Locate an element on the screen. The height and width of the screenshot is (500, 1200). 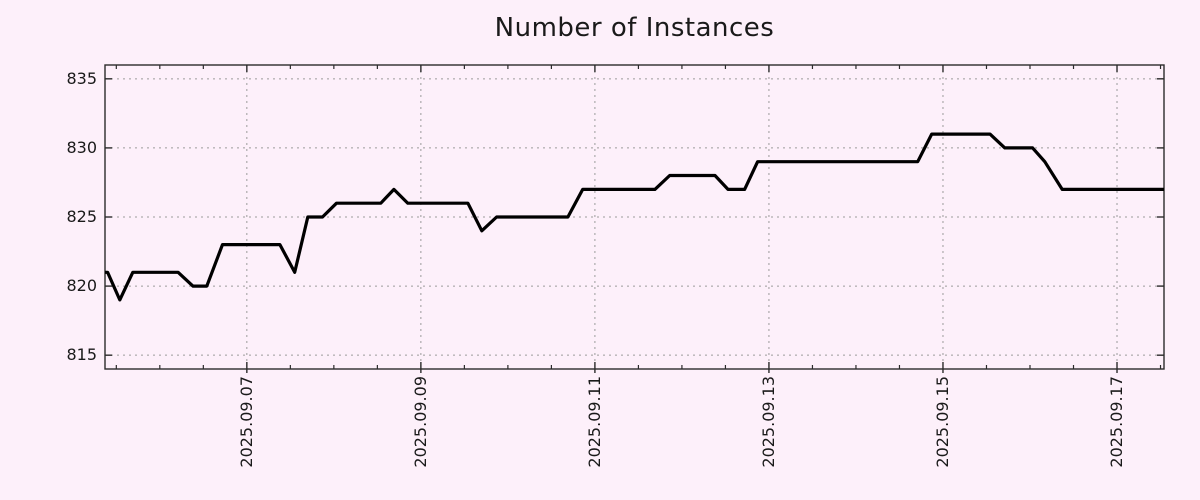
y-tick-label: 830 is located at coordinates (81, 147).